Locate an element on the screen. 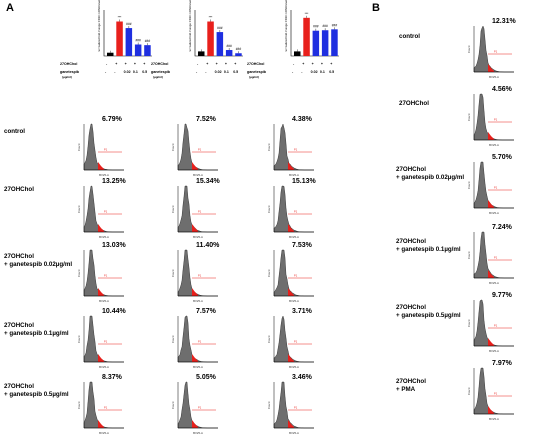 Image resolution: width=550 pixels, height=438 pixels. row-label-a4: 27OHChol + ganetespib 0.5µg/ml is located at coordinates (36, 390).